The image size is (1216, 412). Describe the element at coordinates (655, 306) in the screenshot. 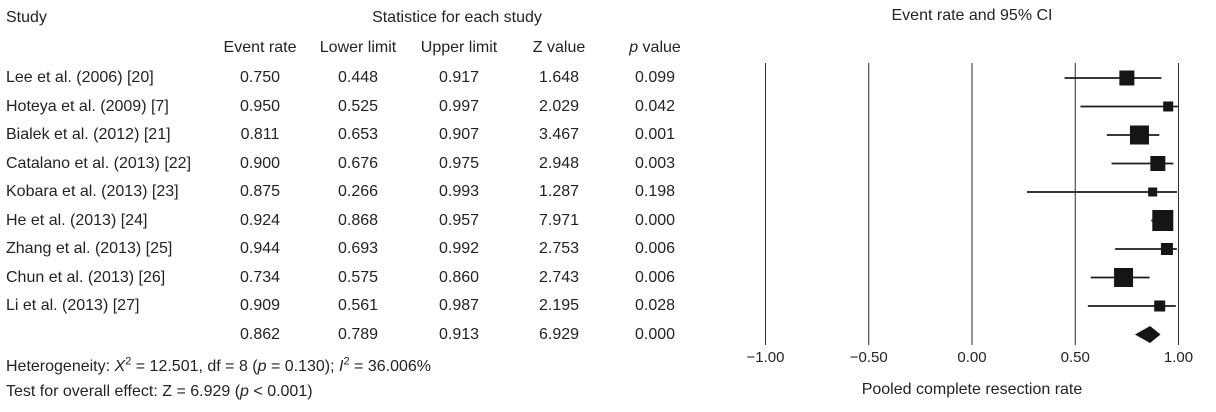

I see `p-value-cell: 0.028` at that location.